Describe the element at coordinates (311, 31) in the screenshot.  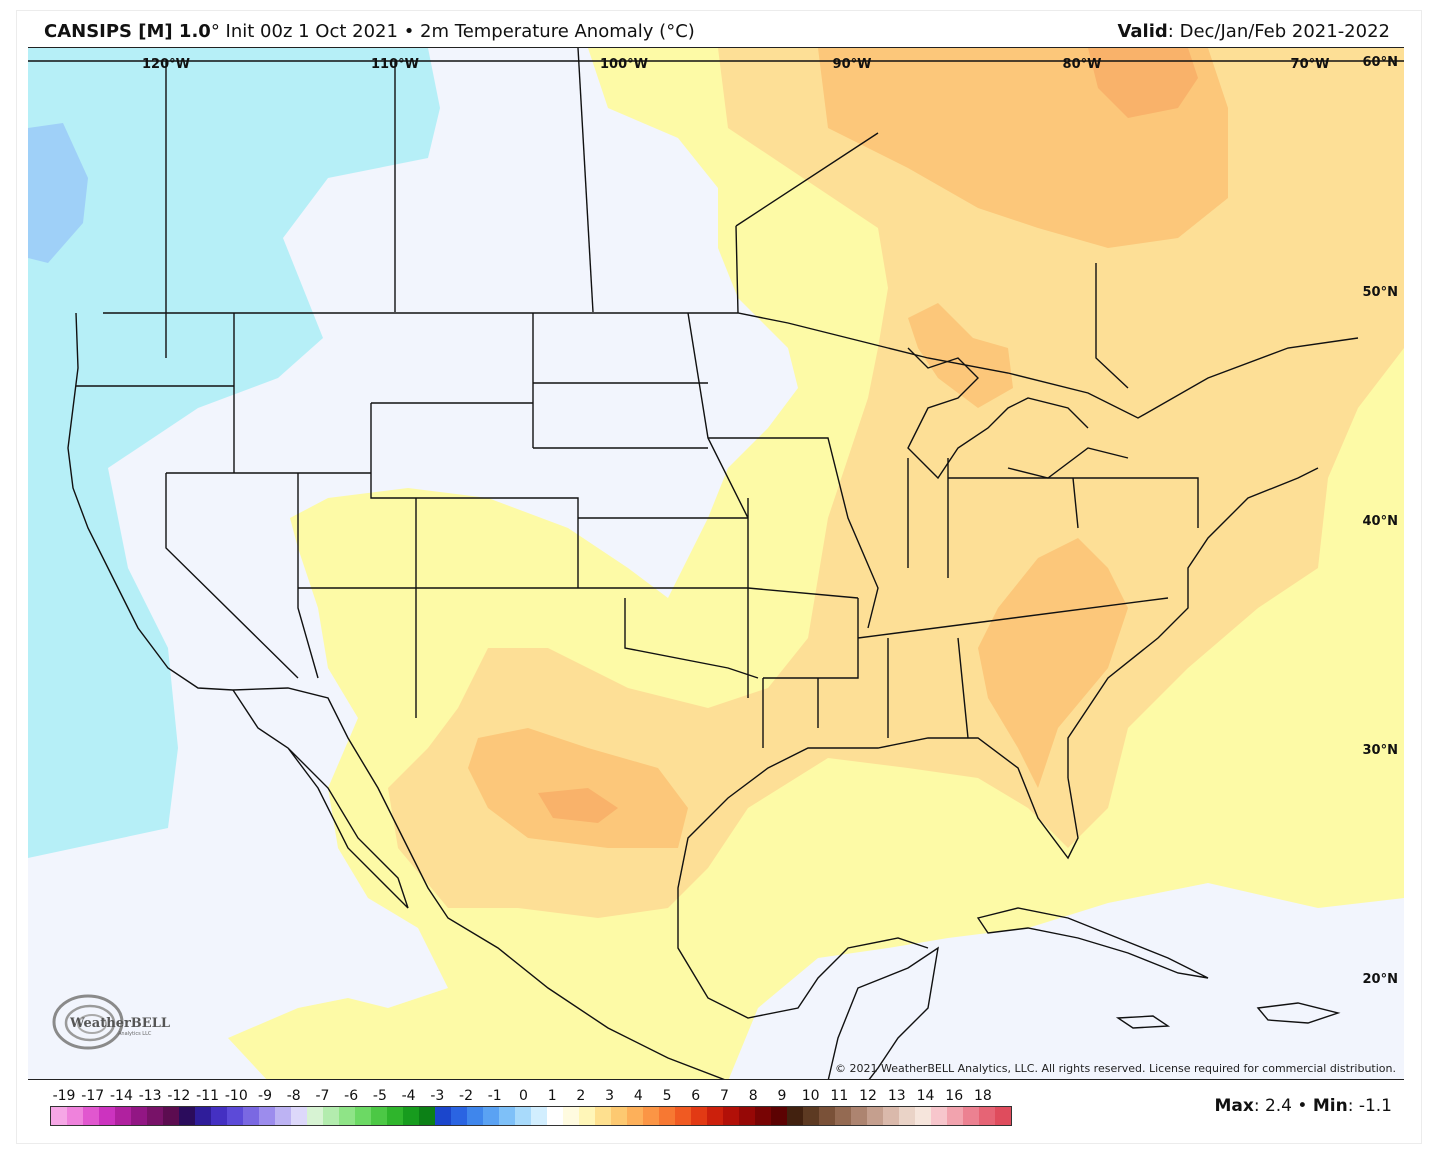
I see `init-time: Init 00z 1 Oct 2021` at that location.